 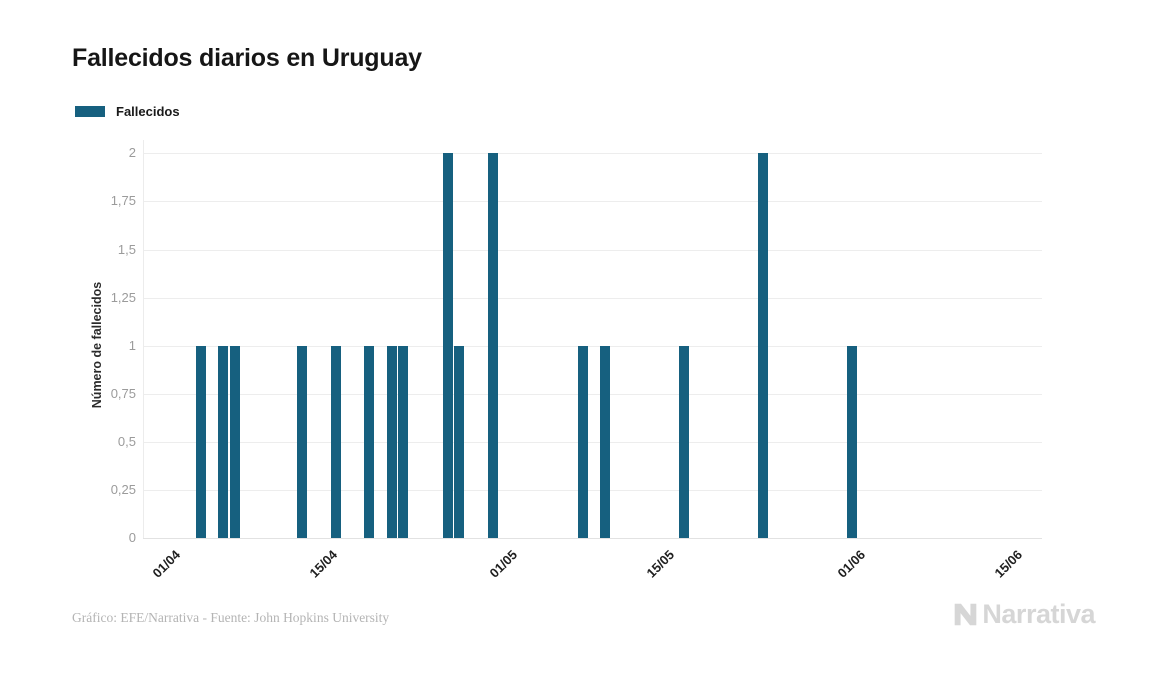 What do you see at coordinates (132, 153) in the screenshot?
I see `y-tick-label: 2` at bounding box center [132, 153].